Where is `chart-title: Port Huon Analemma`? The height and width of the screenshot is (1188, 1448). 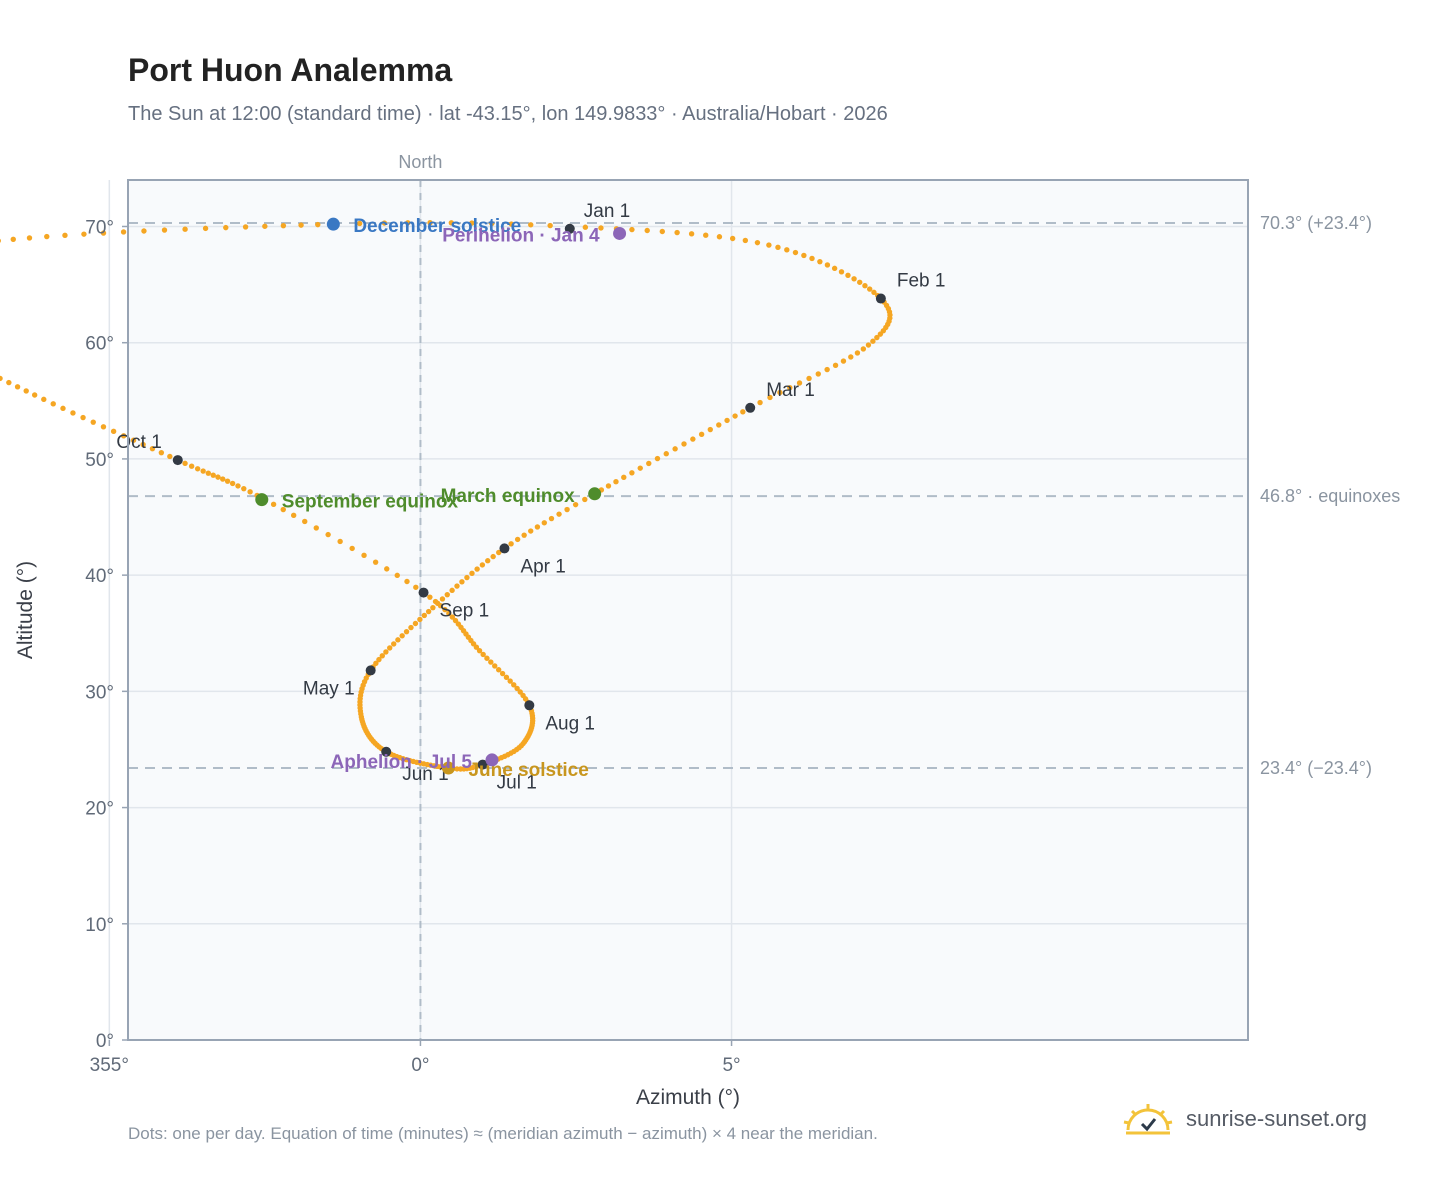
chart-title: Port Huon Analemma is located at coordinates (290, 70).